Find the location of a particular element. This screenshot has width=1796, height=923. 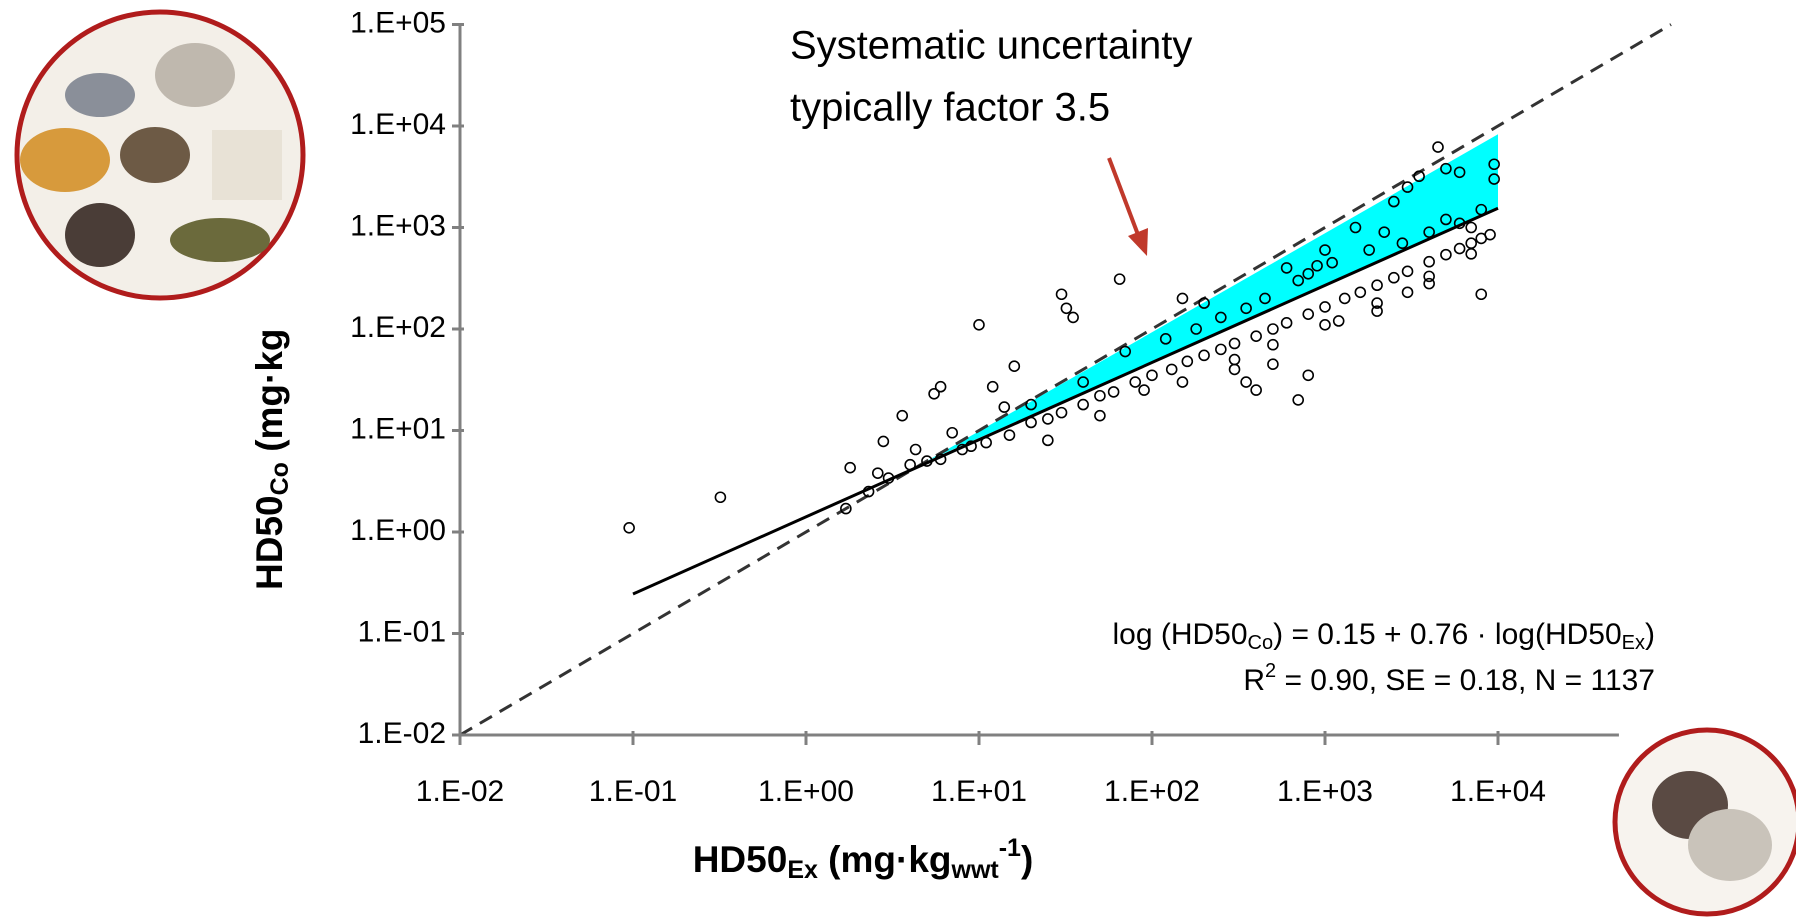

x-tick-label: 1.E+00 is located at coordinates (806, 791).